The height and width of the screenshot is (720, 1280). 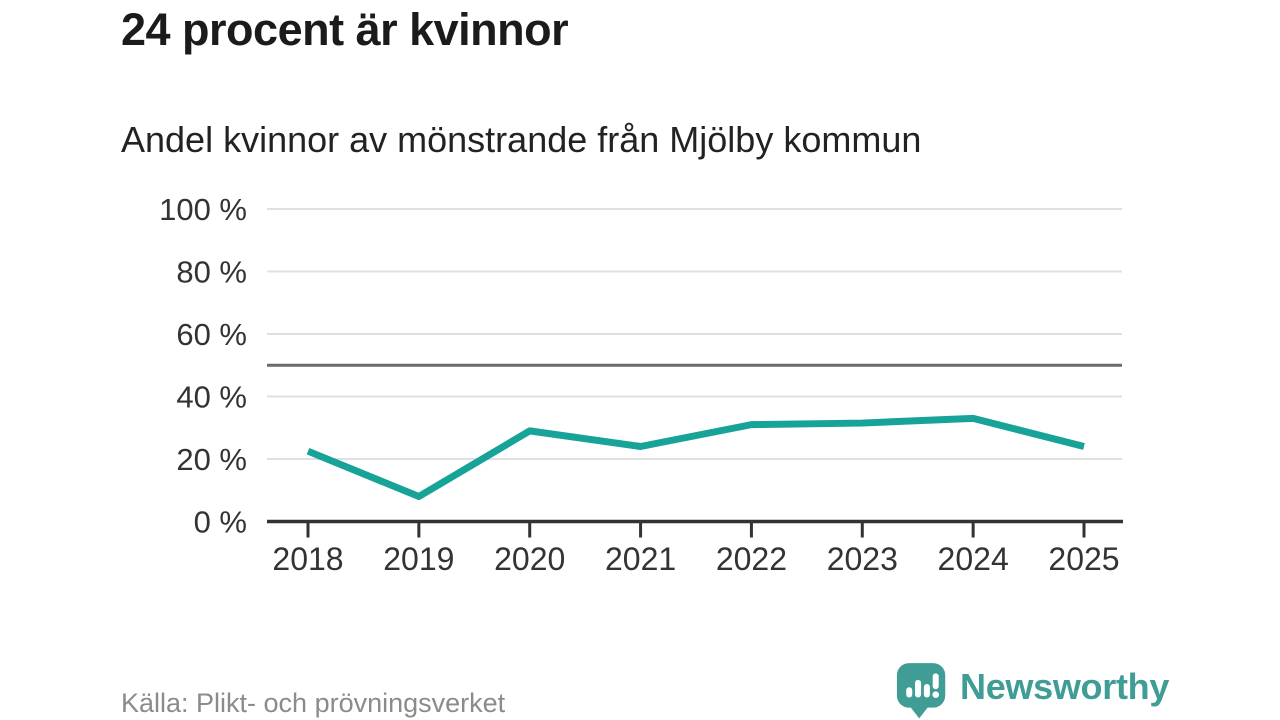 What do you see at coordinates (640, 559) in the screenshot?
I see `x-axis-label: 2021` at bounding box center [640, 559].